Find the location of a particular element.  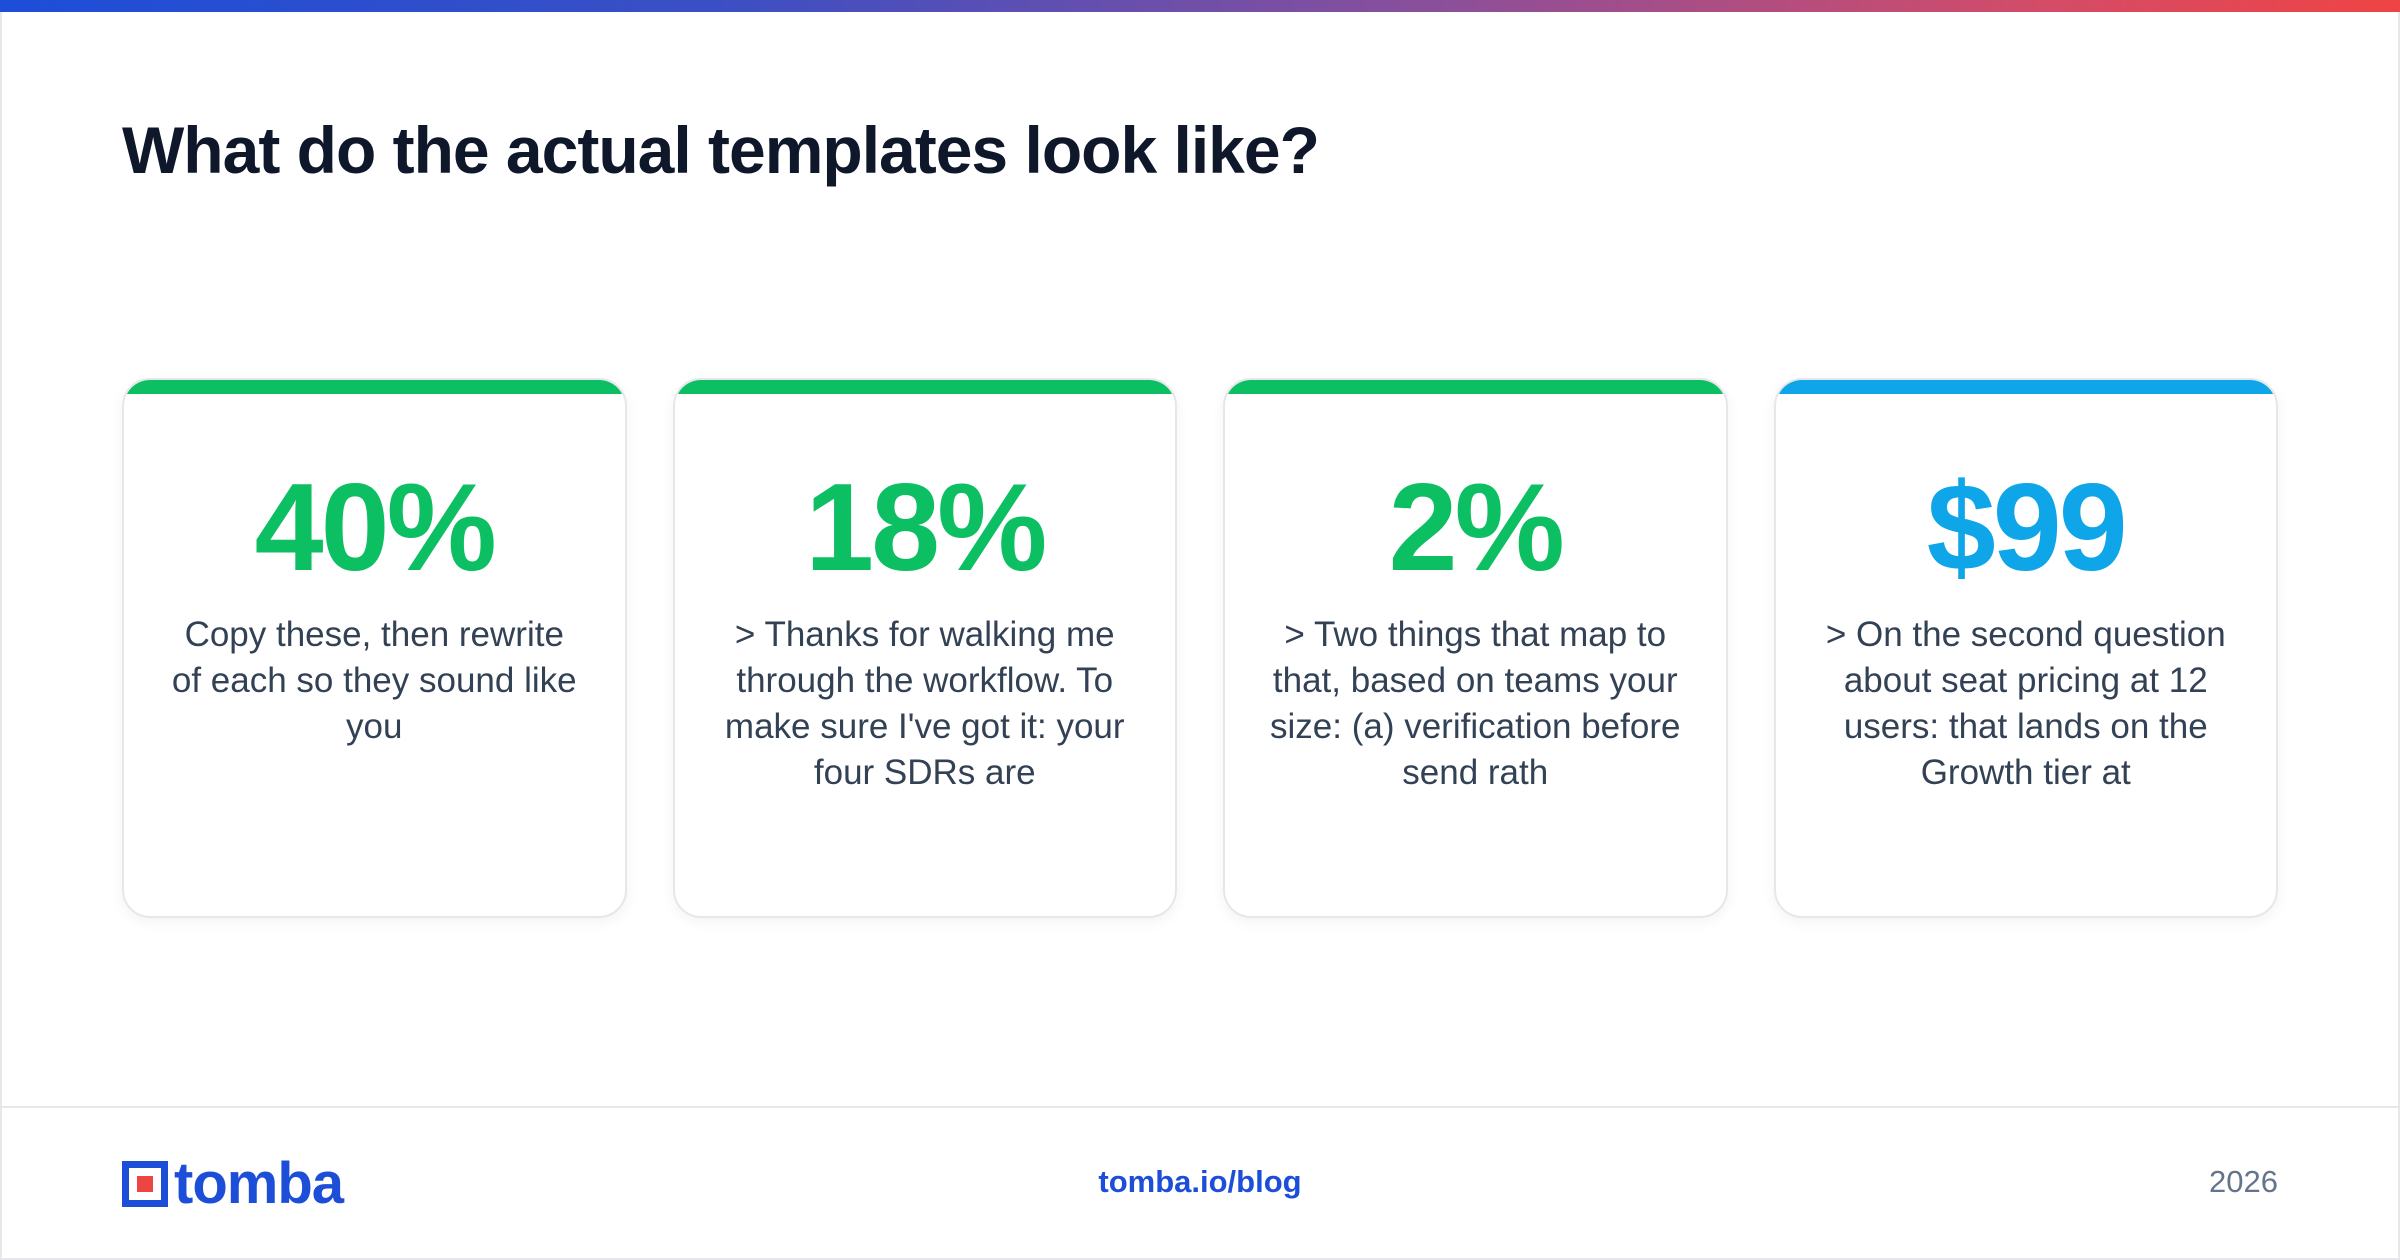

logo-text: tomba is located at coordinates (259, 1183).